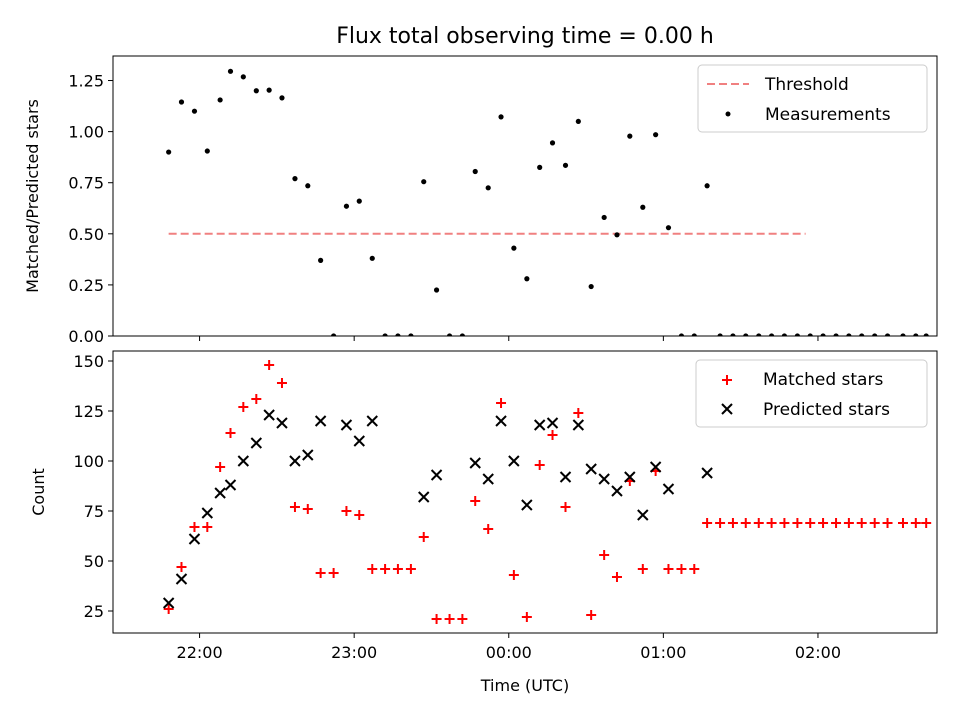  I want to click on y-tick-label: 150, so click(88, 361).